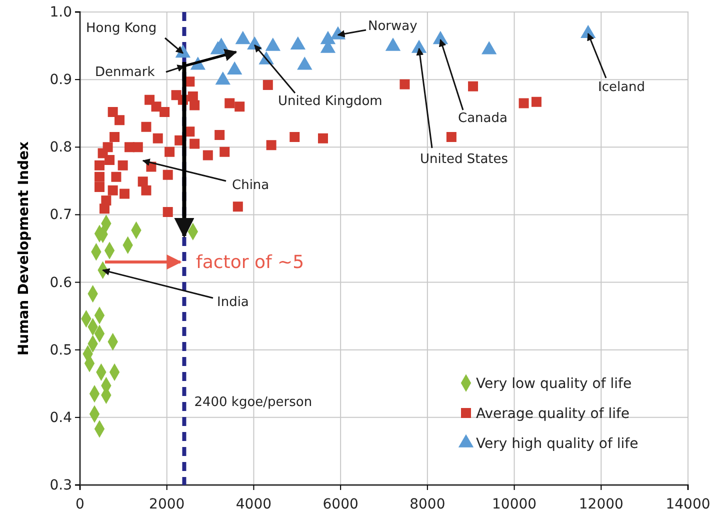  Describe the element at coordinates (24, 248) in the screenshot. I see `y-axis-title: Human Development Index` at that location.